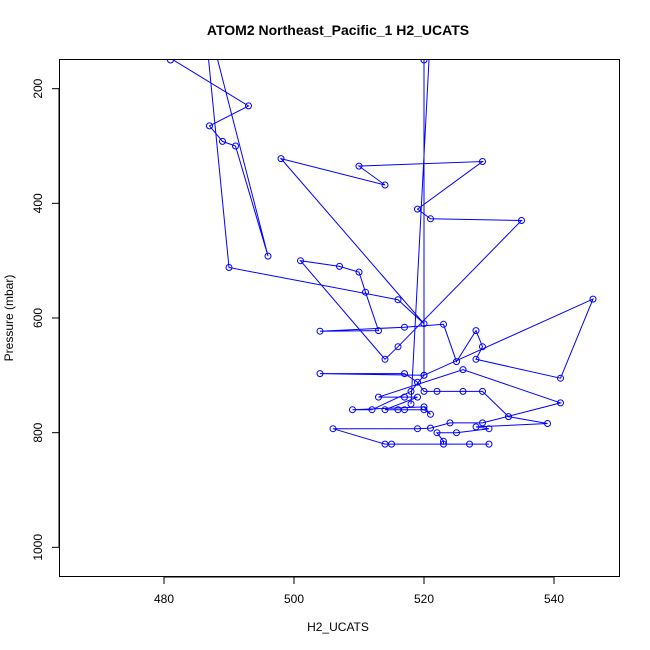 The height and width of the screenshot is (650, 650). I want to click on x-axis: 480 500 520 540, so click(359, 591).